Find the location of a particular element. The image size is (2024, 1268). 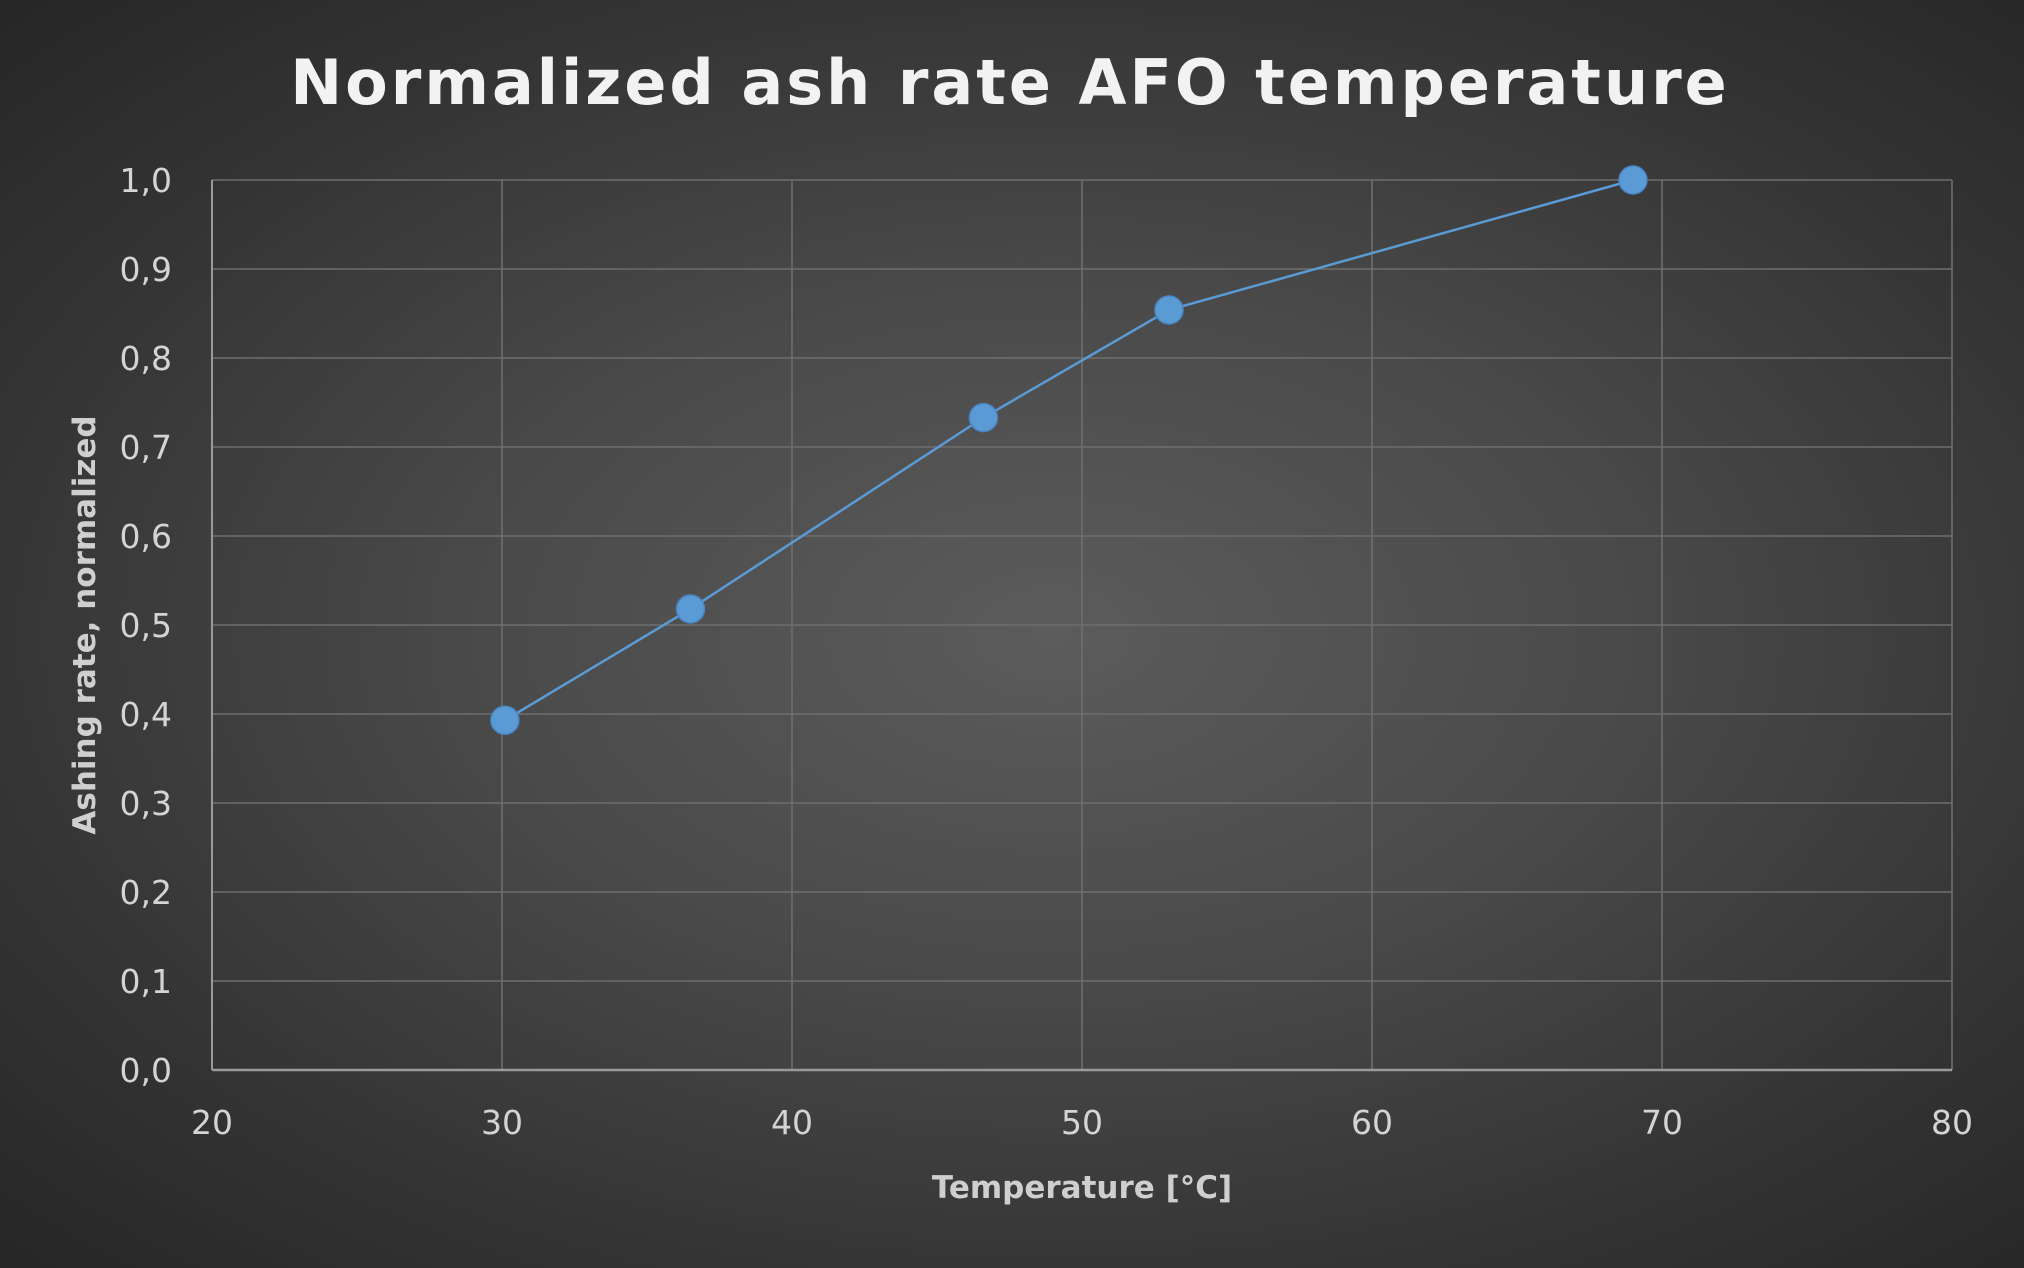

x-tick-label: 70 is located at coordinates (1662, 1122).